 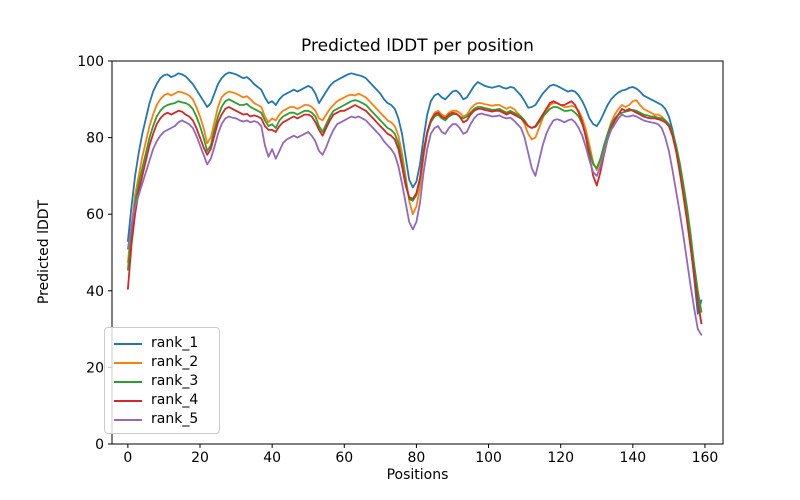 What do you see at coordinates (200, 458) in the screenshot?
I see `x-tick-label-20: 20` at bounding box center [200, 458].